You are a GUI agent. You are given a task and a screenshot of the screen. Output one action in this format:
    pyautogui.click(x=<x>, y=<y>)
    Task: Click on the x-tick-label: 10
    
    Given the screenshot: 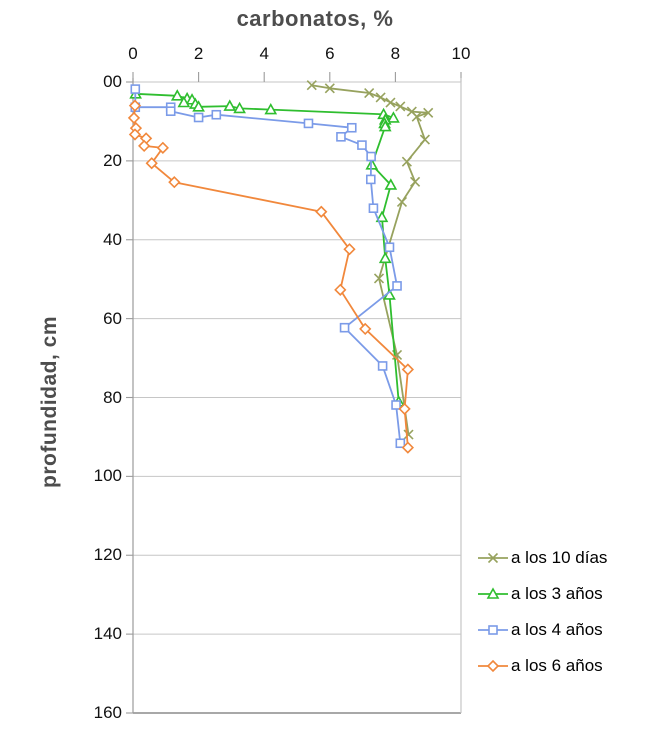 What is the action you would take?
    pyautogui.click(x=461, y=53)
    